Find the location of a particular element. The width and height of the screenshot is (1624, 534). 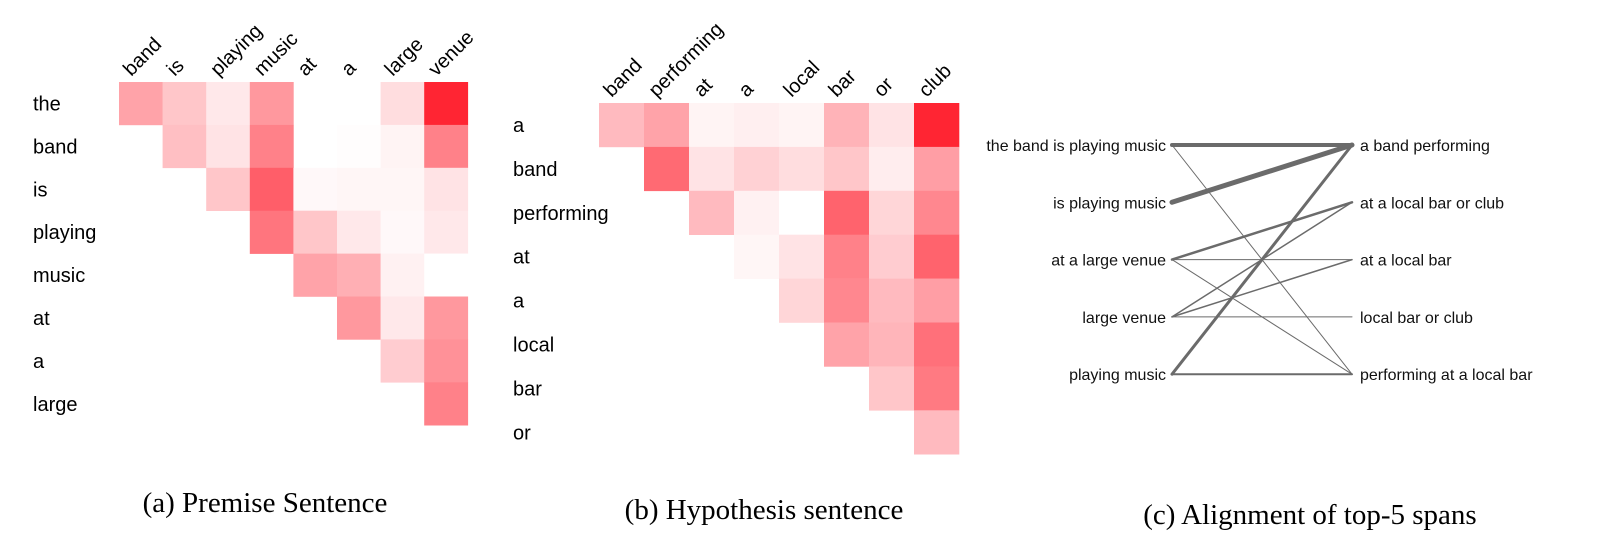

hypothesis-column-label: a is located at coordinates (747, 89).